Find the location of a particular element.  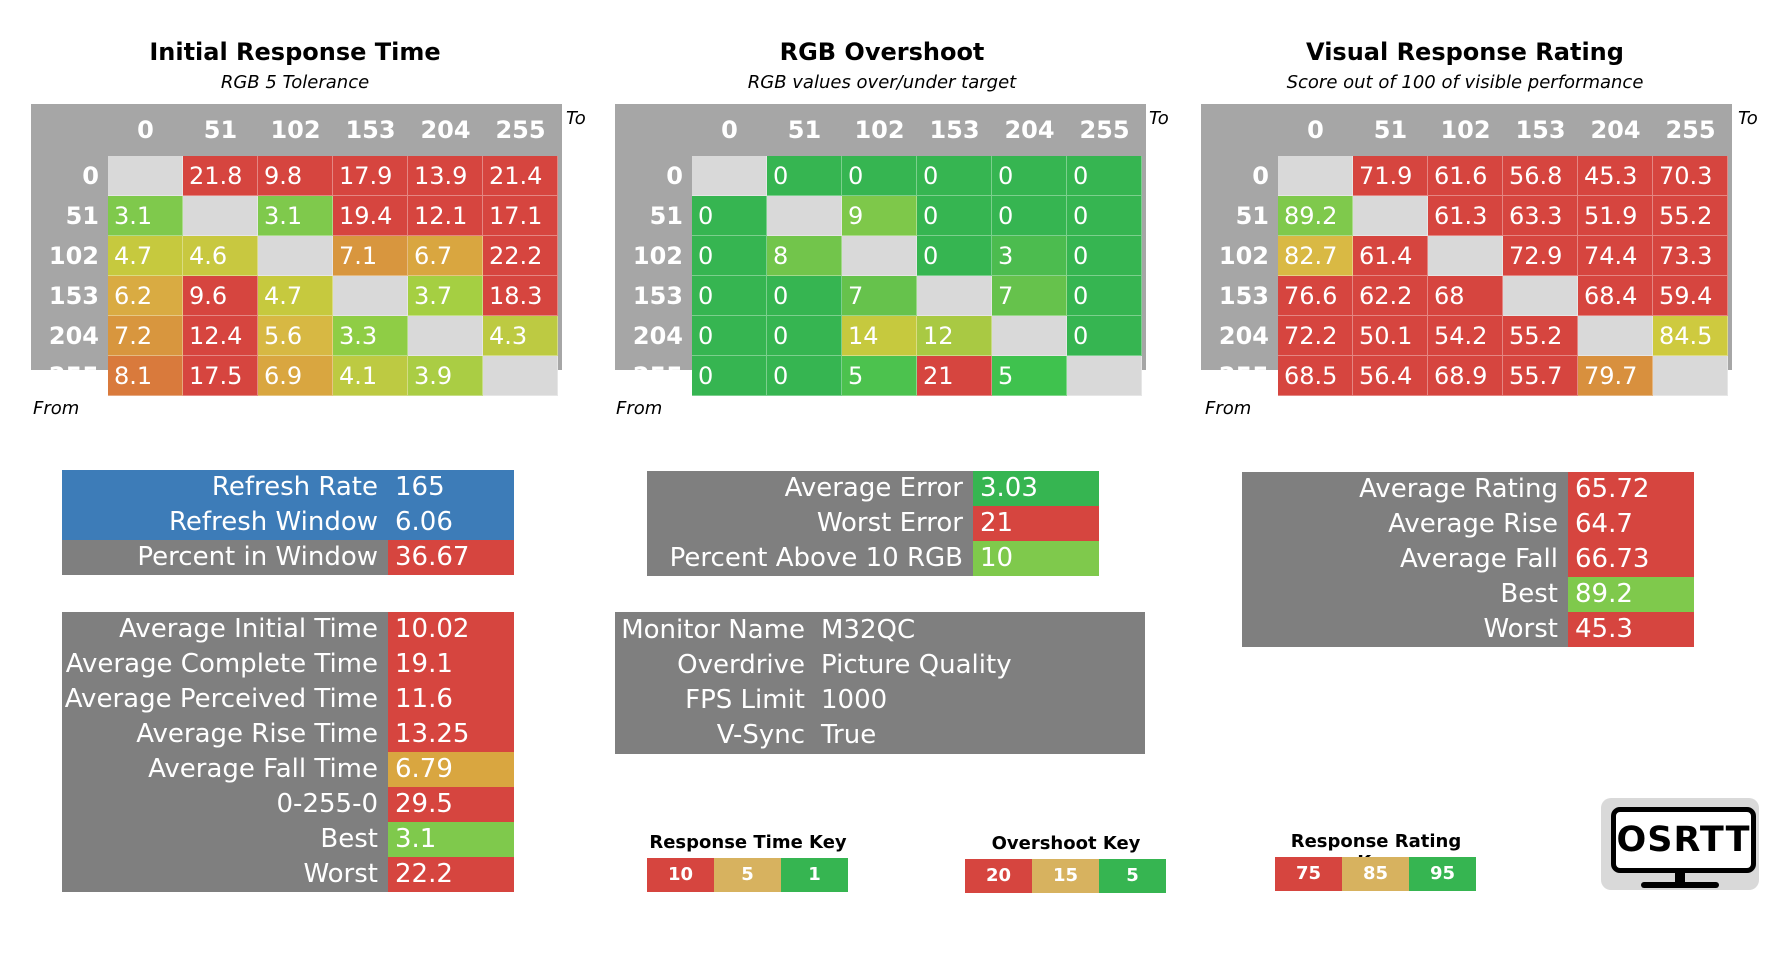

heatmap-cell: 6.7 is located at coordinates (445, 256).